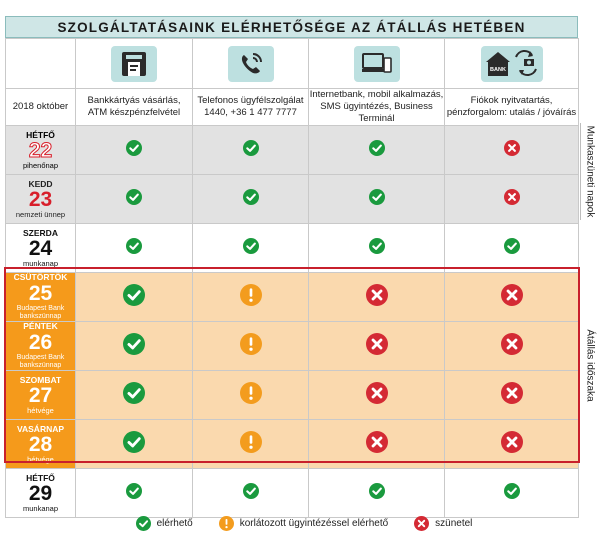  I want to click on day-name: SZERDA, so click(40, 232).